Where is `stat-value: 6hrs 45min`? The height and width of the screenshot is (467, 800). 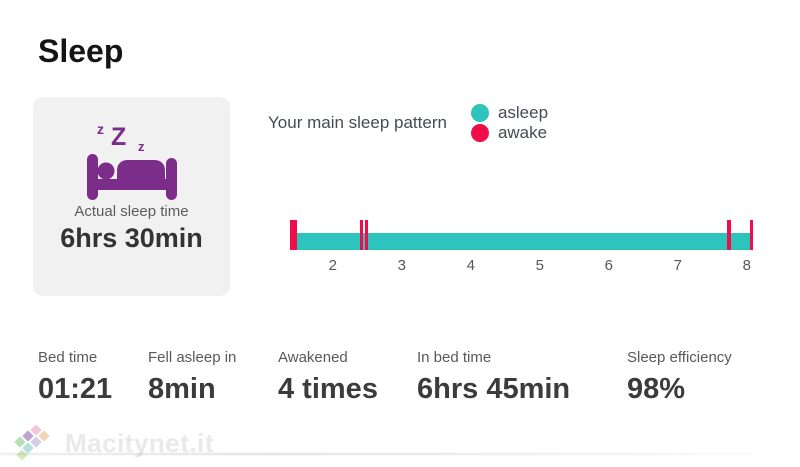
stat-value: 6hrs 45min is located at coordinates (494, 389).